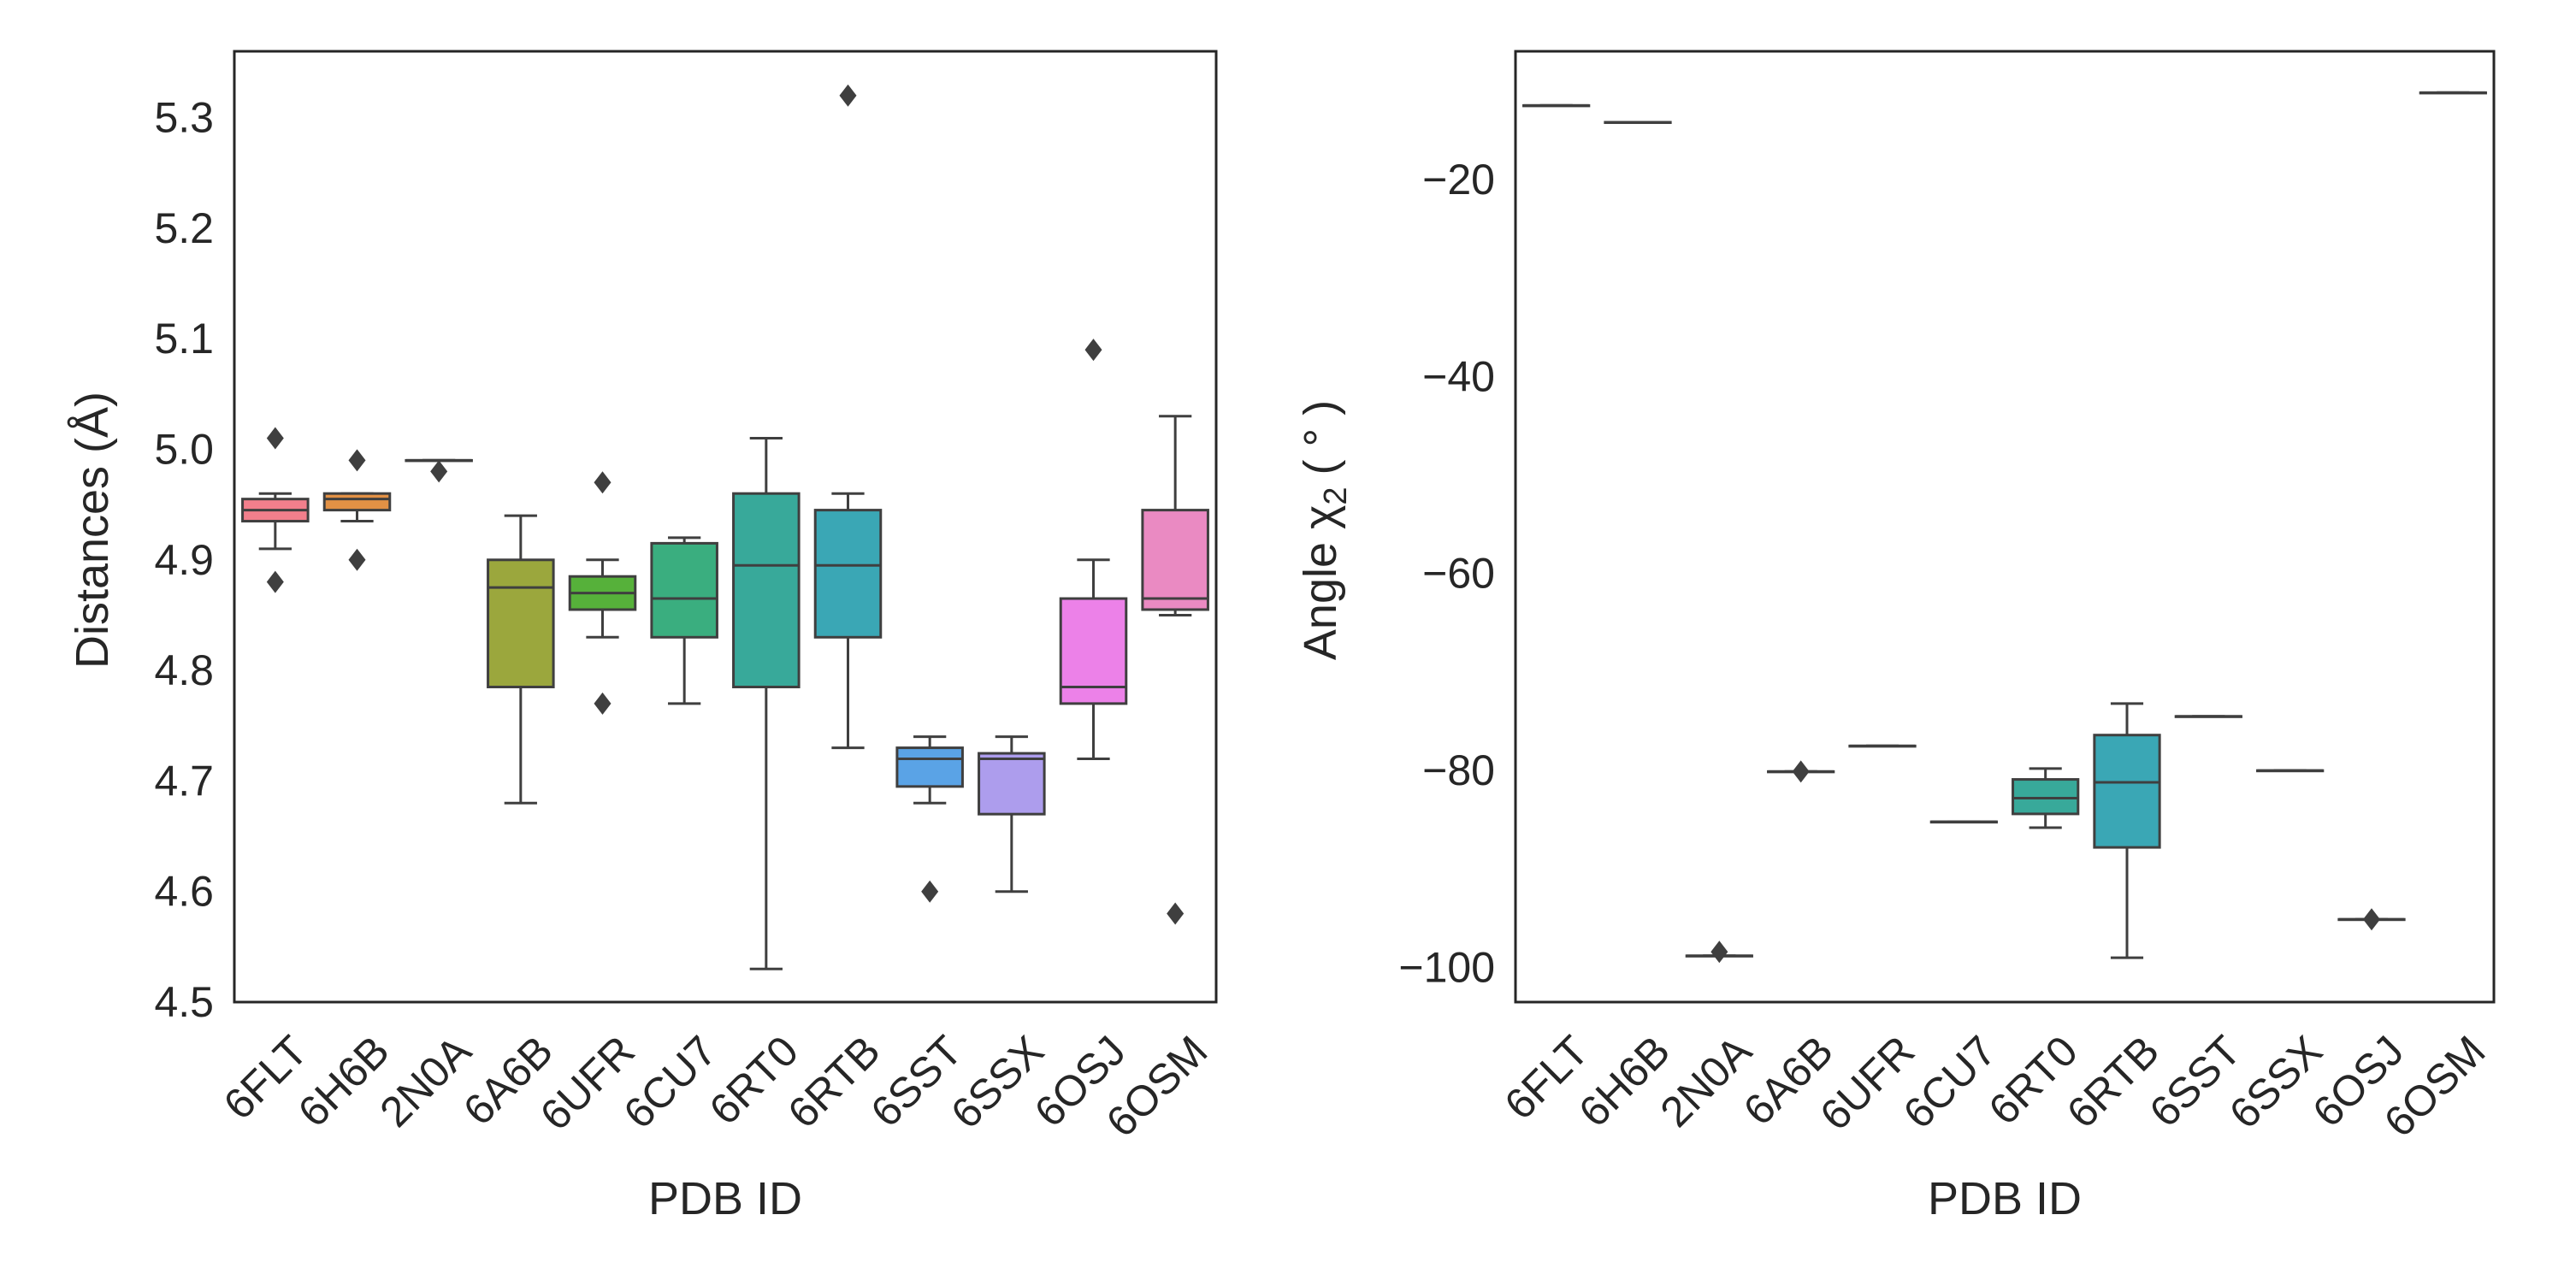  Describe the element at coordinates (1336, 496) in the screenshot. I see `y-axis-label-subscript: 2` at that location.